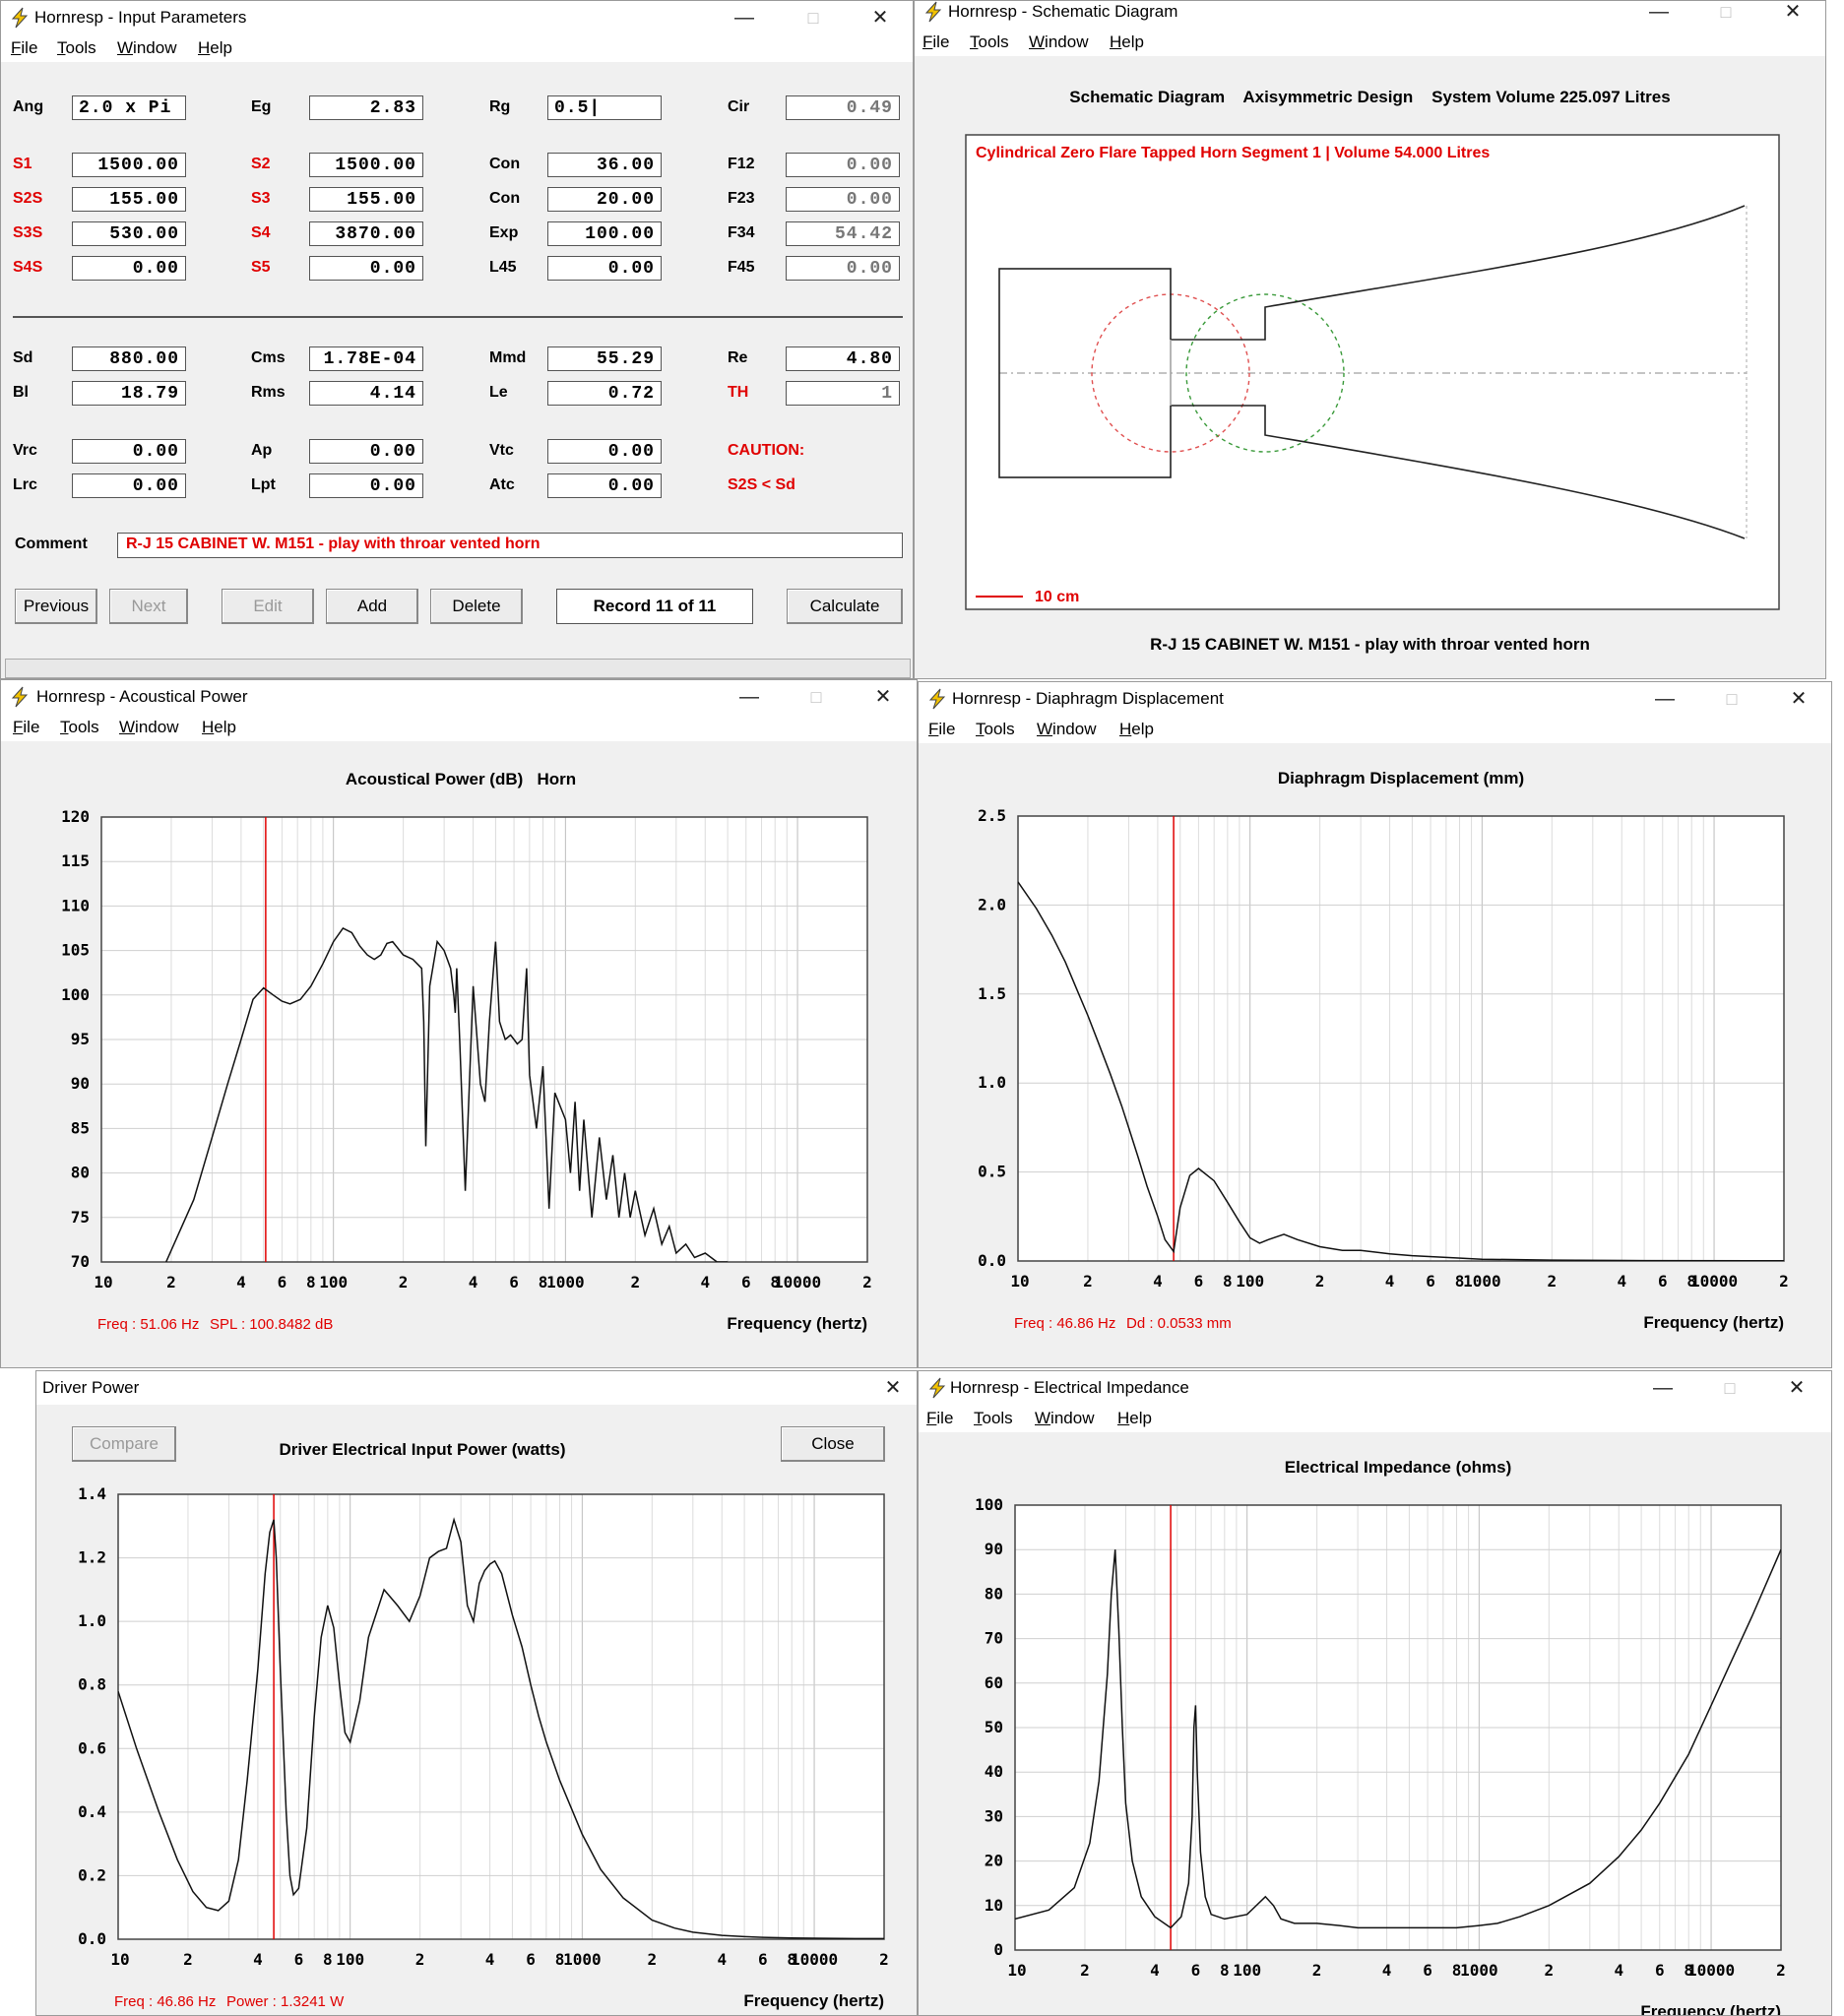 The width and height of the screenshot is (1844, 2016). I want to click on label-ang-t0: Ang, so click(28, 106).